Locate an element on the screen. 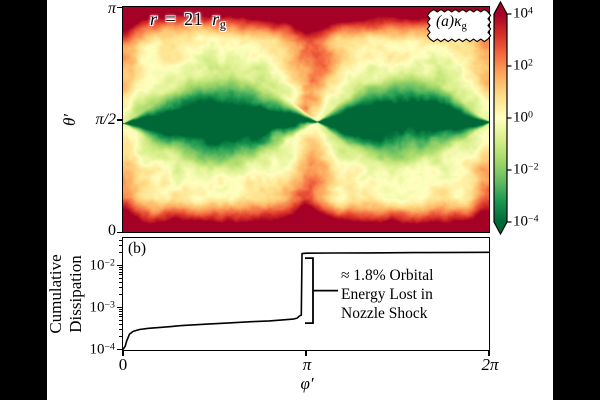  panel-b-label: (b) is located at coordinates (137, 248).